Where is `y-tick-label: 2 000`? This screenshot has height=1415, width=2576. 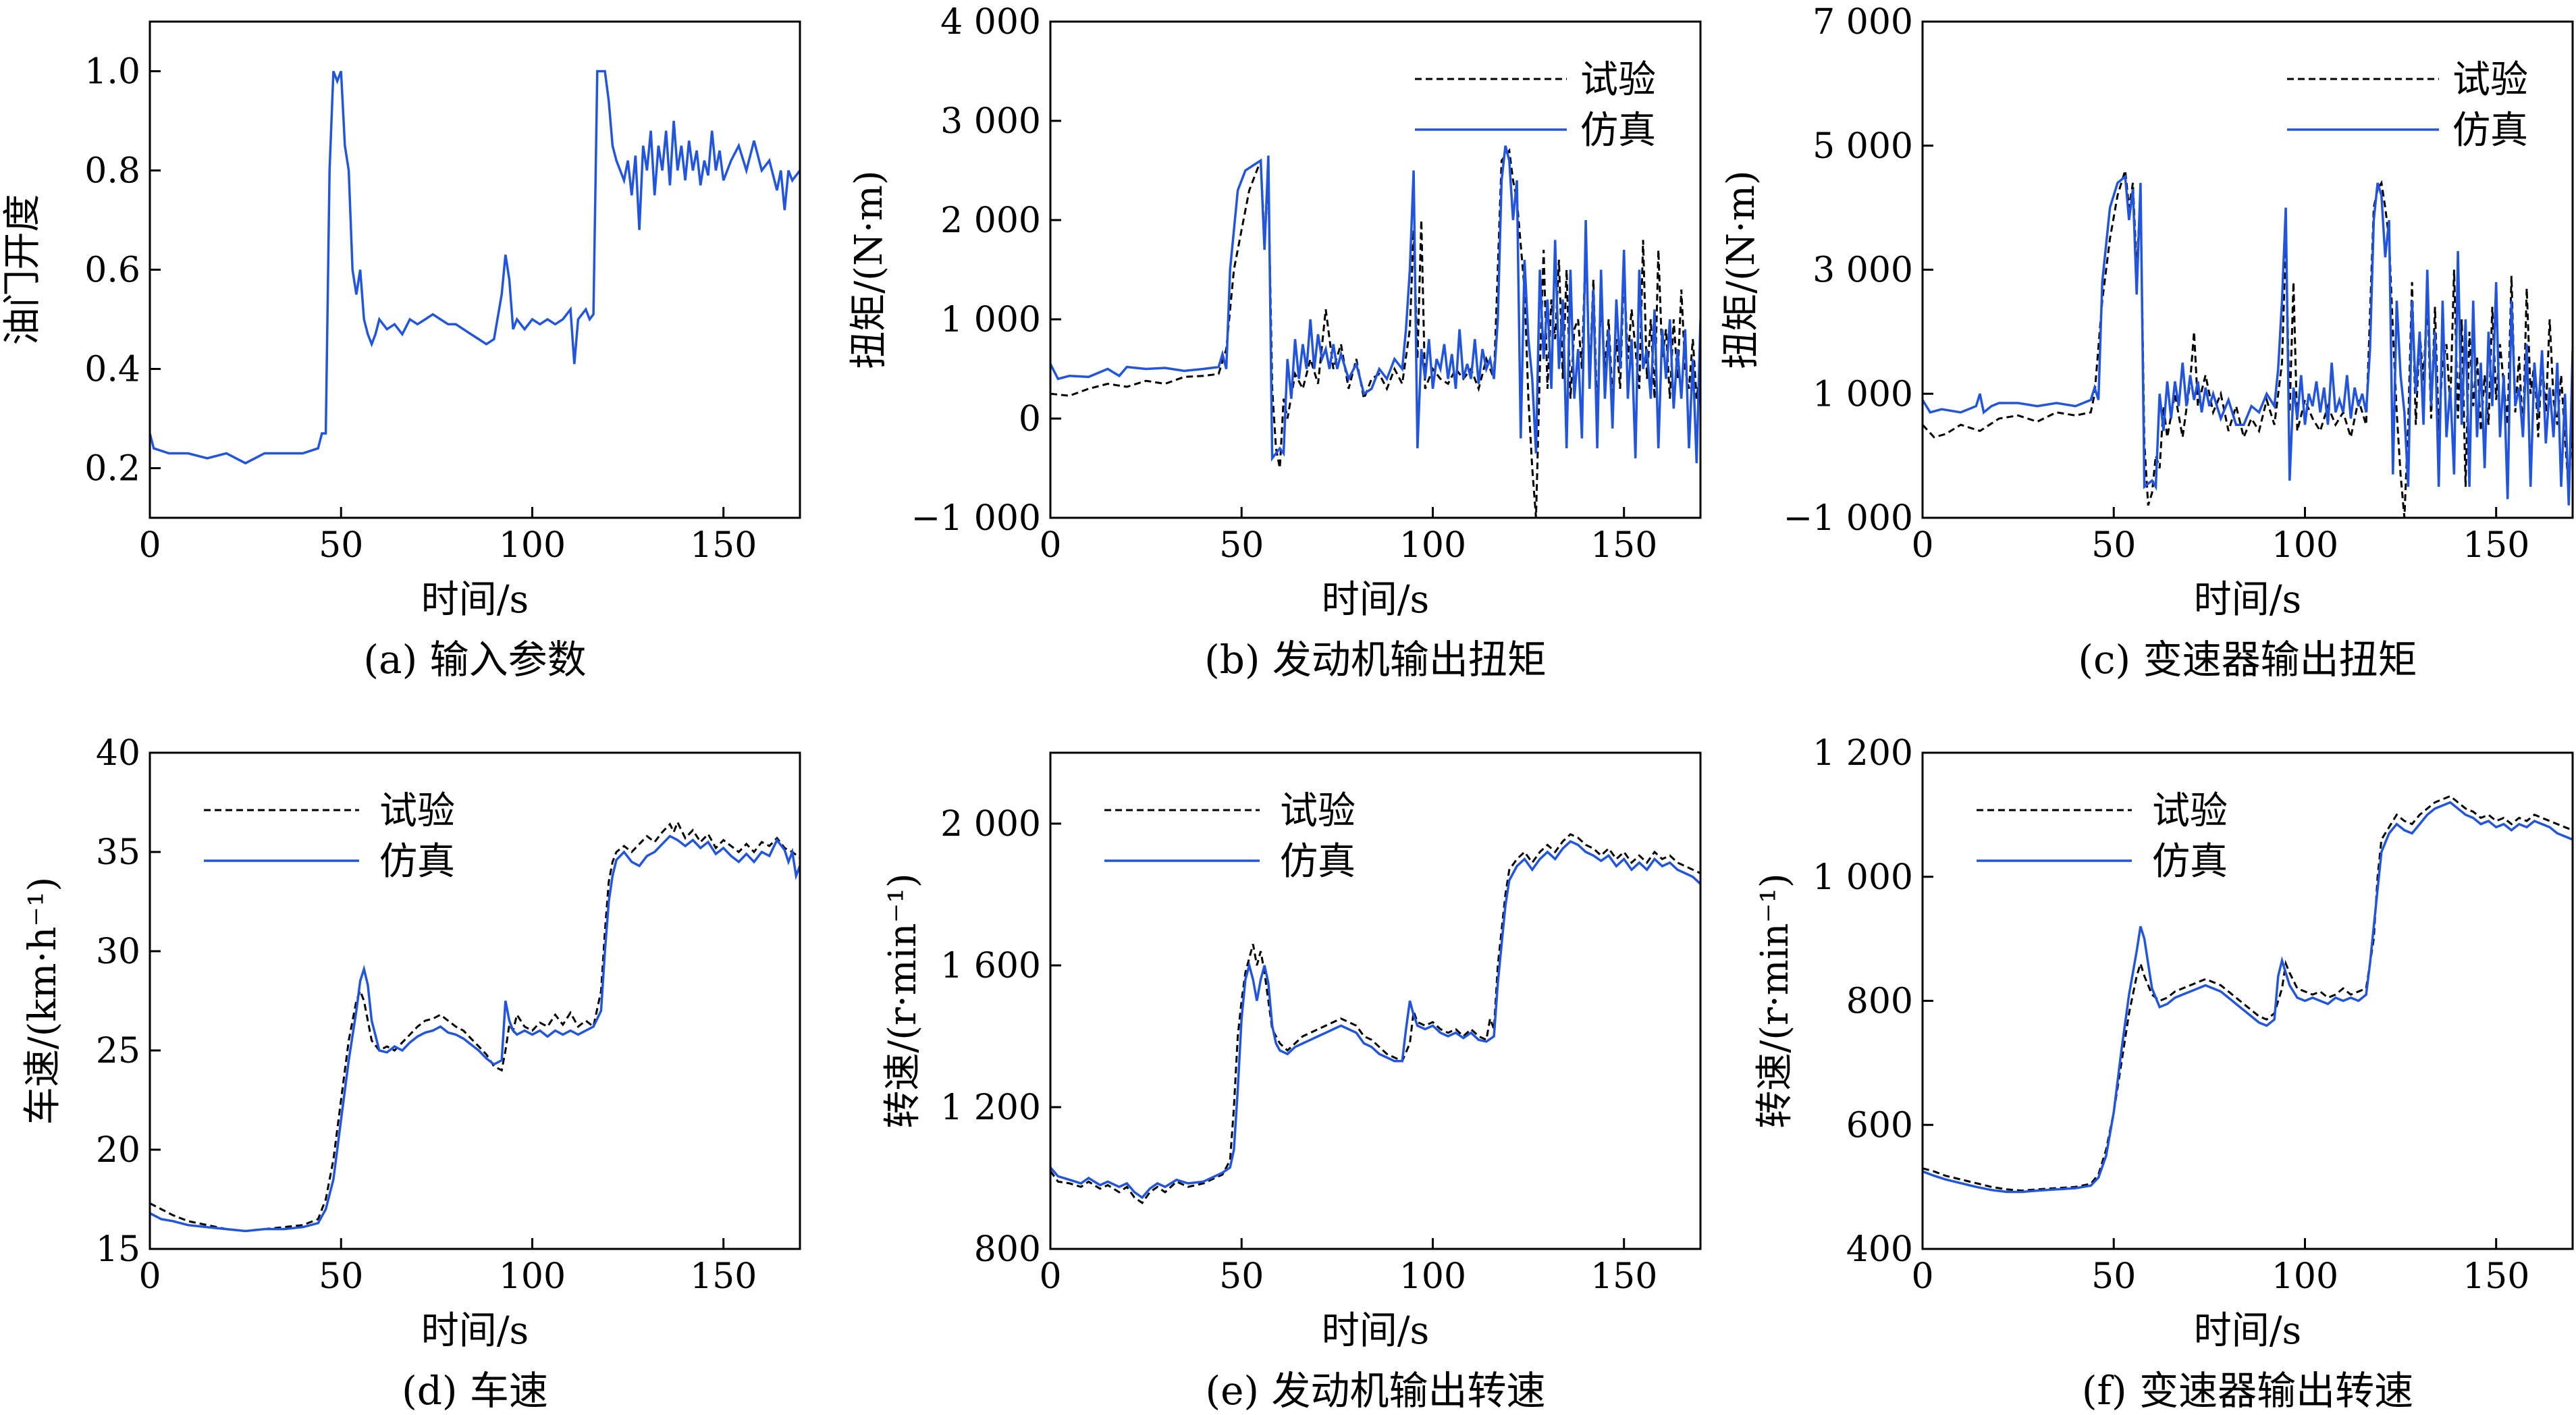 y-tick-label: 2 000 is located at coordinates (991, 824).